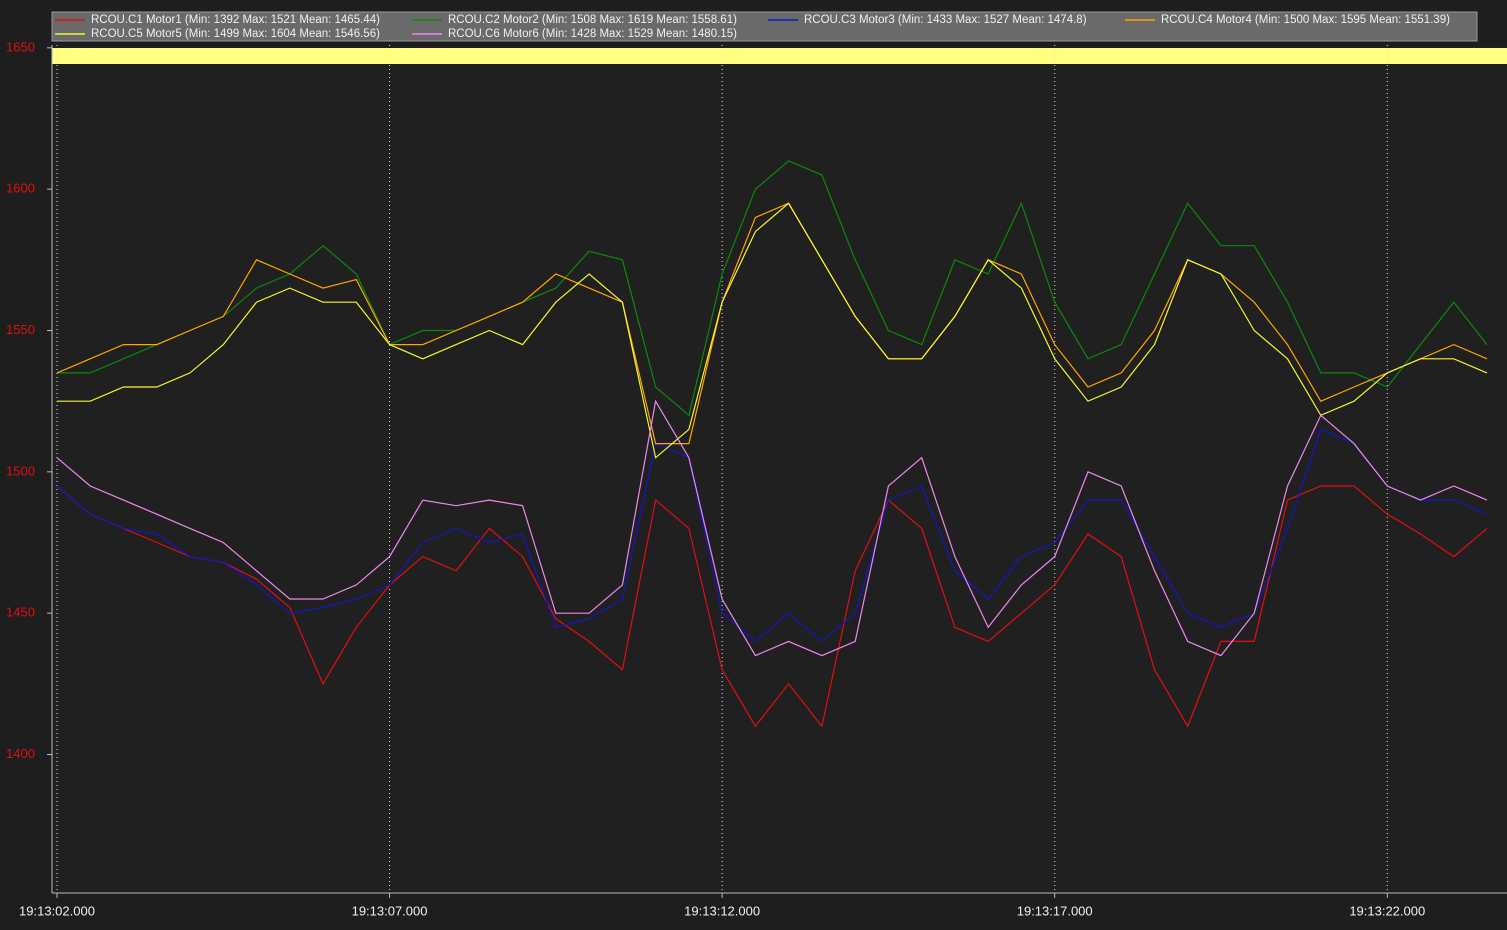  I want to click on x-tick-label: 19:13:22.000, so click(1387, 910).